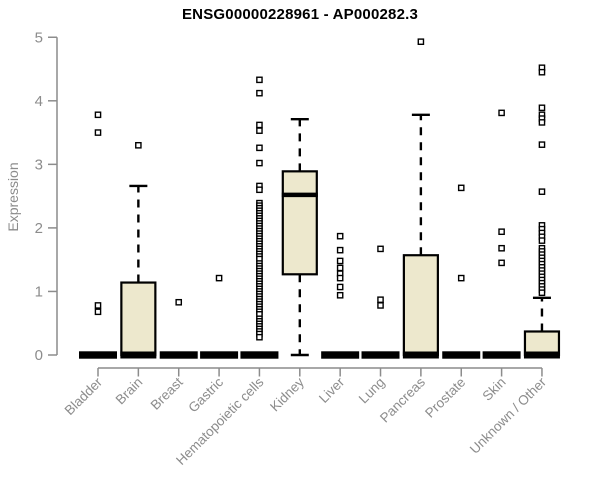 This screenshot has height=500, width=600. Describe the element at coordinates (372, 391) in the screenshot. I see `x-tick-label: Lung` at that location.